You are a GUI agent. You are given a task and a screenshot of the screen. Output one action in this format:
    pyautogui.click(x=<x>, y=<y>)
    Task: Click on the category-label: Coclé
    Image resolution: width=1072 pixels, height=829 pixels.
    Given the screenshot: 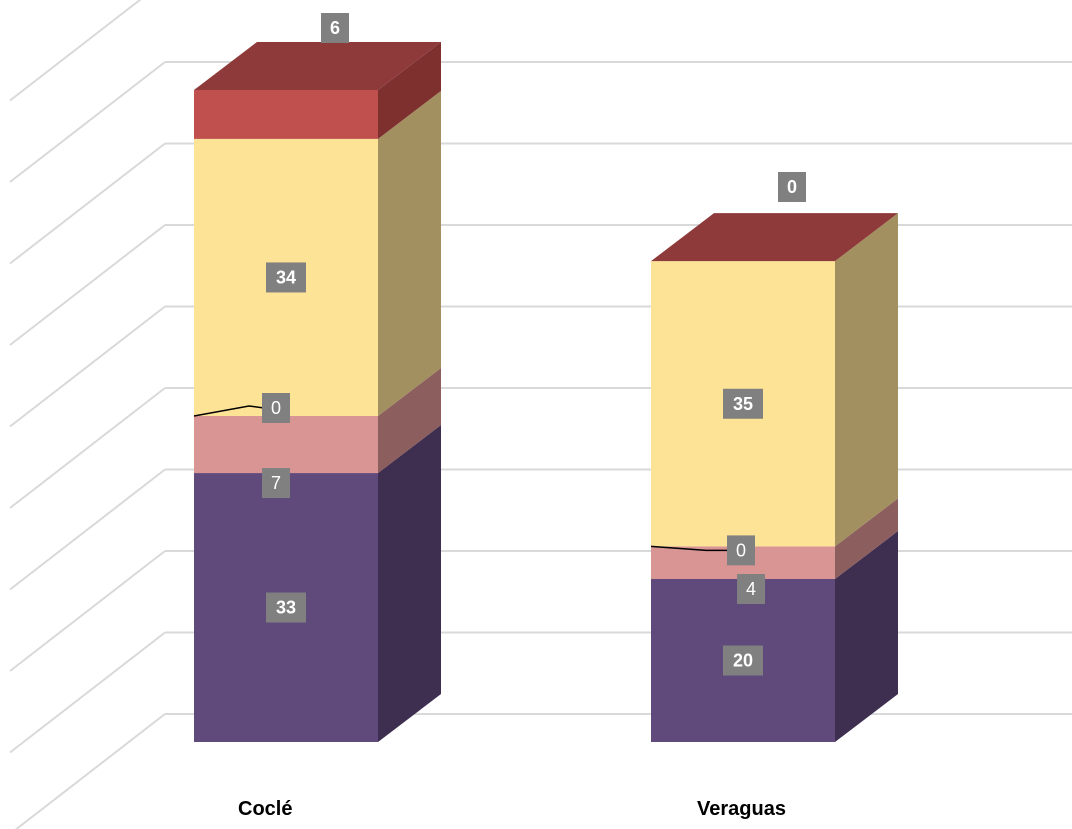 What is the action you would take?
    pyautogui.click(x=265, y=809)
    